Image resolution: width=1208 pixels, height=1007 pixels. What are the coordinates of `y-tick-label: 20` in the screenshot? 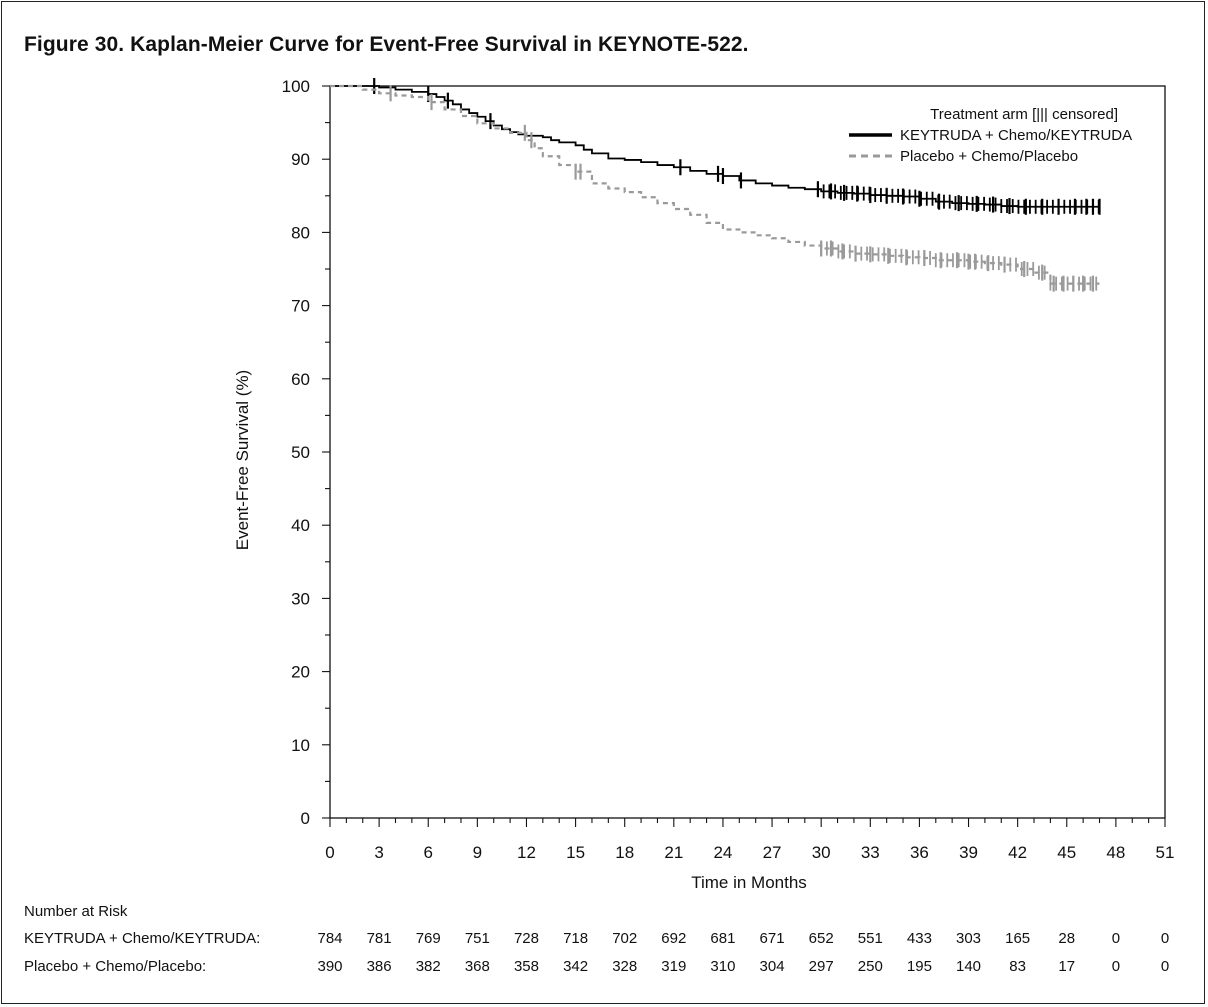 It's located at (300, 672).